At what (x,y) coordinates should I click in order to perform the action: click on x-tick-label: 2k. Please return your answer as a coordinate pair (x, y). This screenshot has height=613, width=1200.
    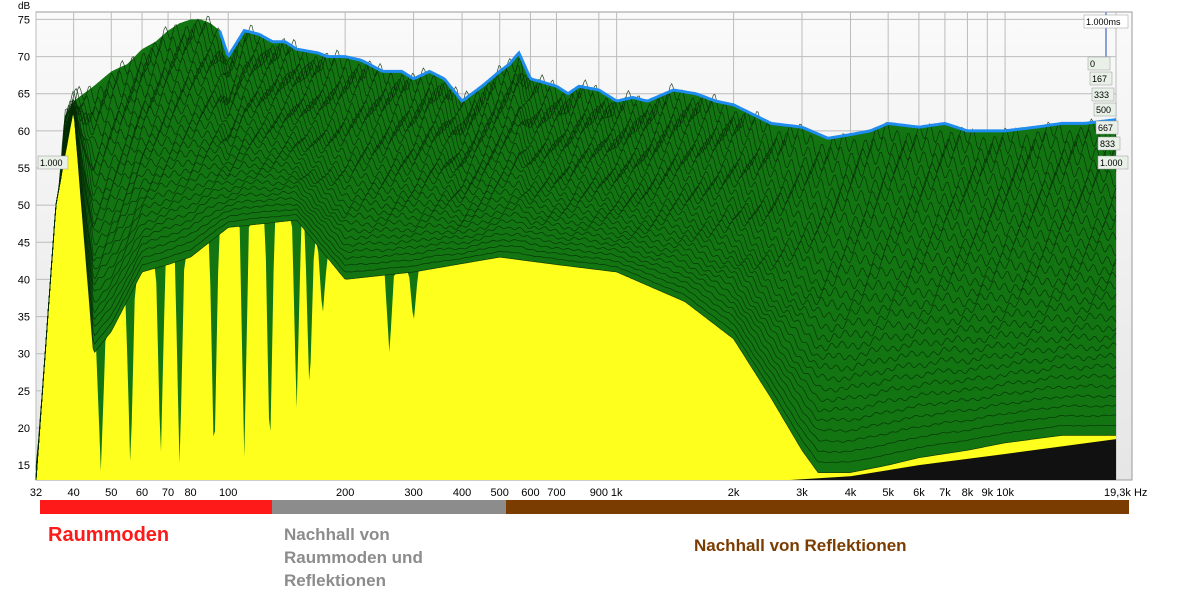
    Looking at the image, I should click on (734, 493).